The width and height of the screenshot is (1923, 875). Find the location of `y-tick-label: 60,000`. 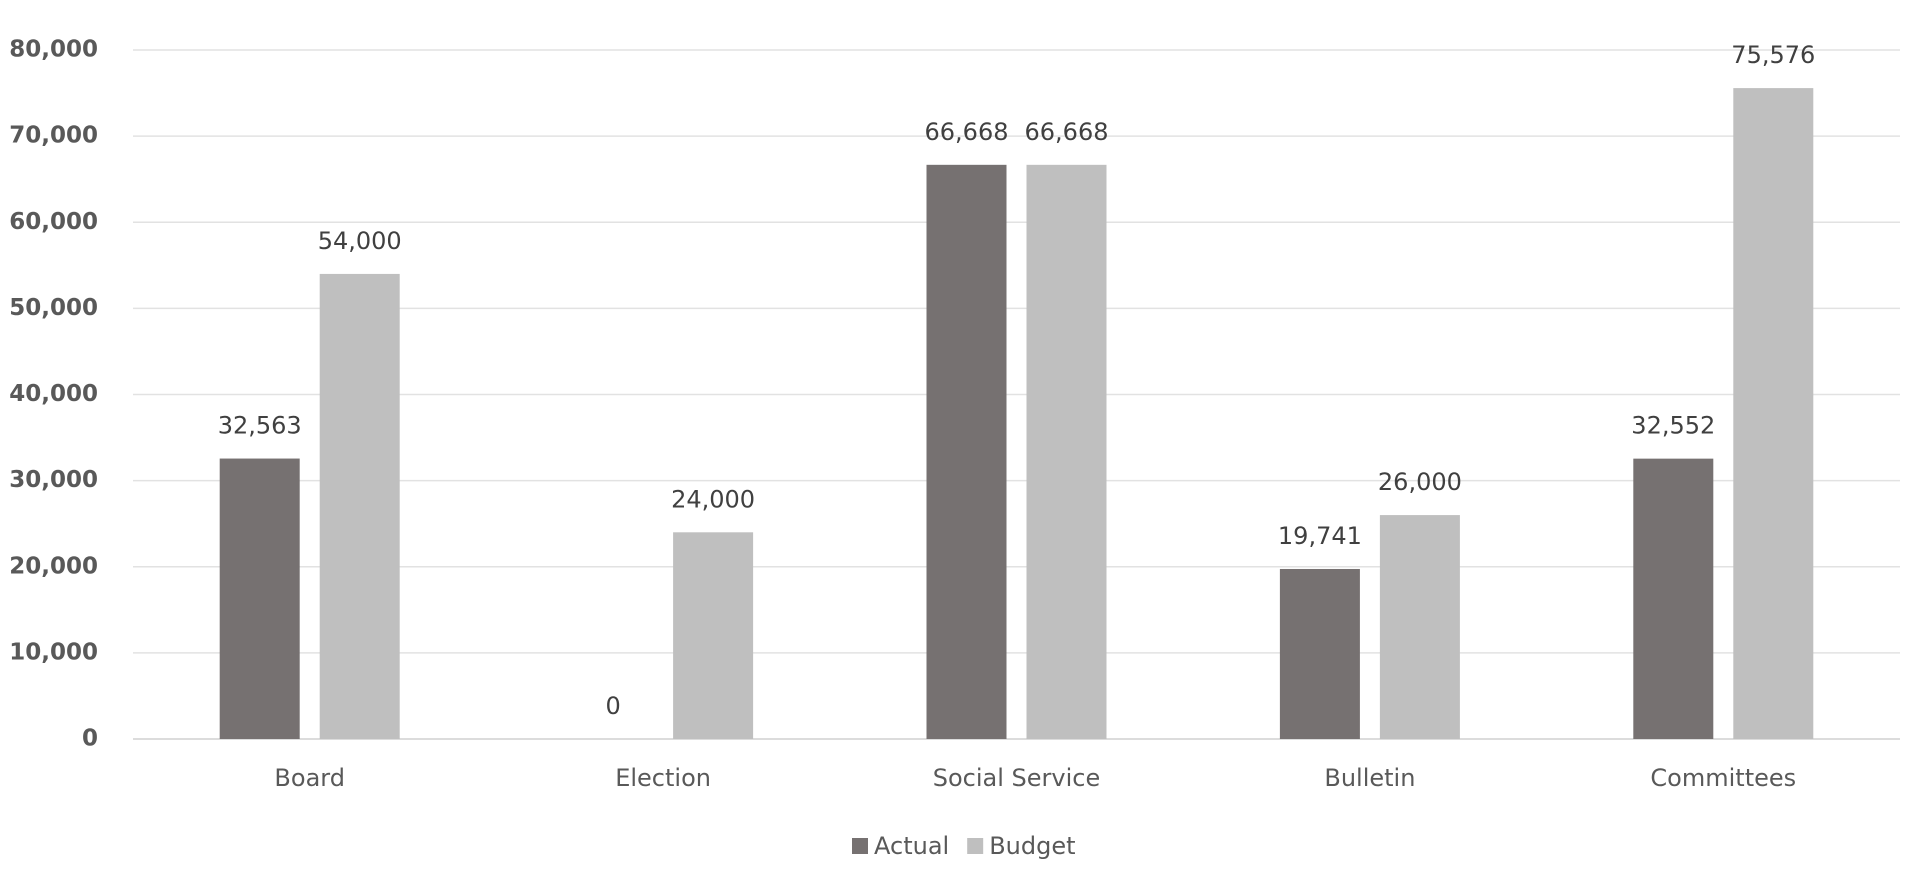

y-tick-label: 60,000 is located at coordinates (53, 222).